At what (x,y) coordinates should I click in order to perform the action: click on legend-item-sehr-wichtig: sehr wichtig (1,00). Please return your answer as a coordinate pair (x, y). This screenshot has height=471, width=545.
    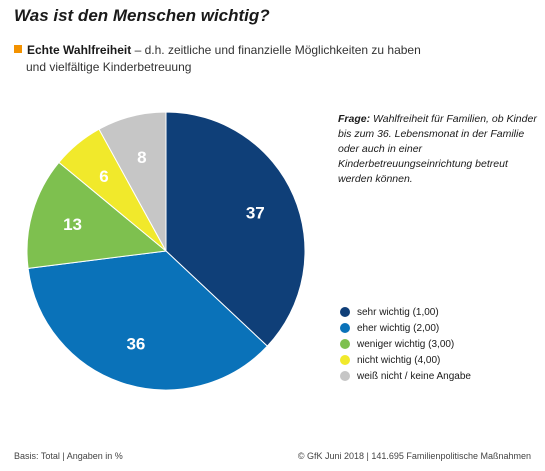
    Looking at the image, I should click on (405, 312).